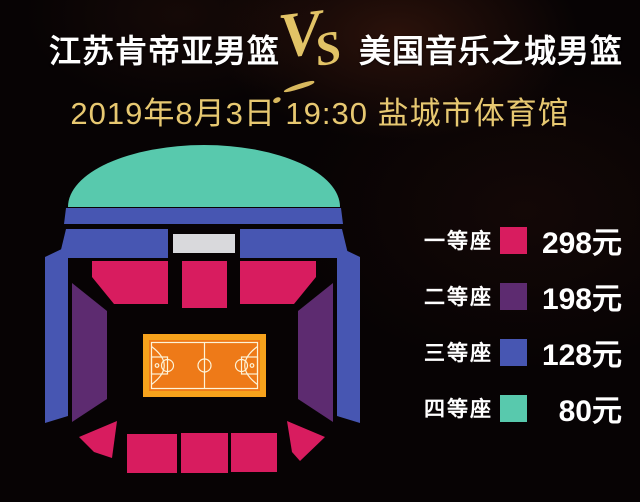 Image resolution: width=640 pixels, height=502 pixels. Describe the element at coordinates (458, 241) in the screenshot. I see `legend-label: 一等座` at that location.